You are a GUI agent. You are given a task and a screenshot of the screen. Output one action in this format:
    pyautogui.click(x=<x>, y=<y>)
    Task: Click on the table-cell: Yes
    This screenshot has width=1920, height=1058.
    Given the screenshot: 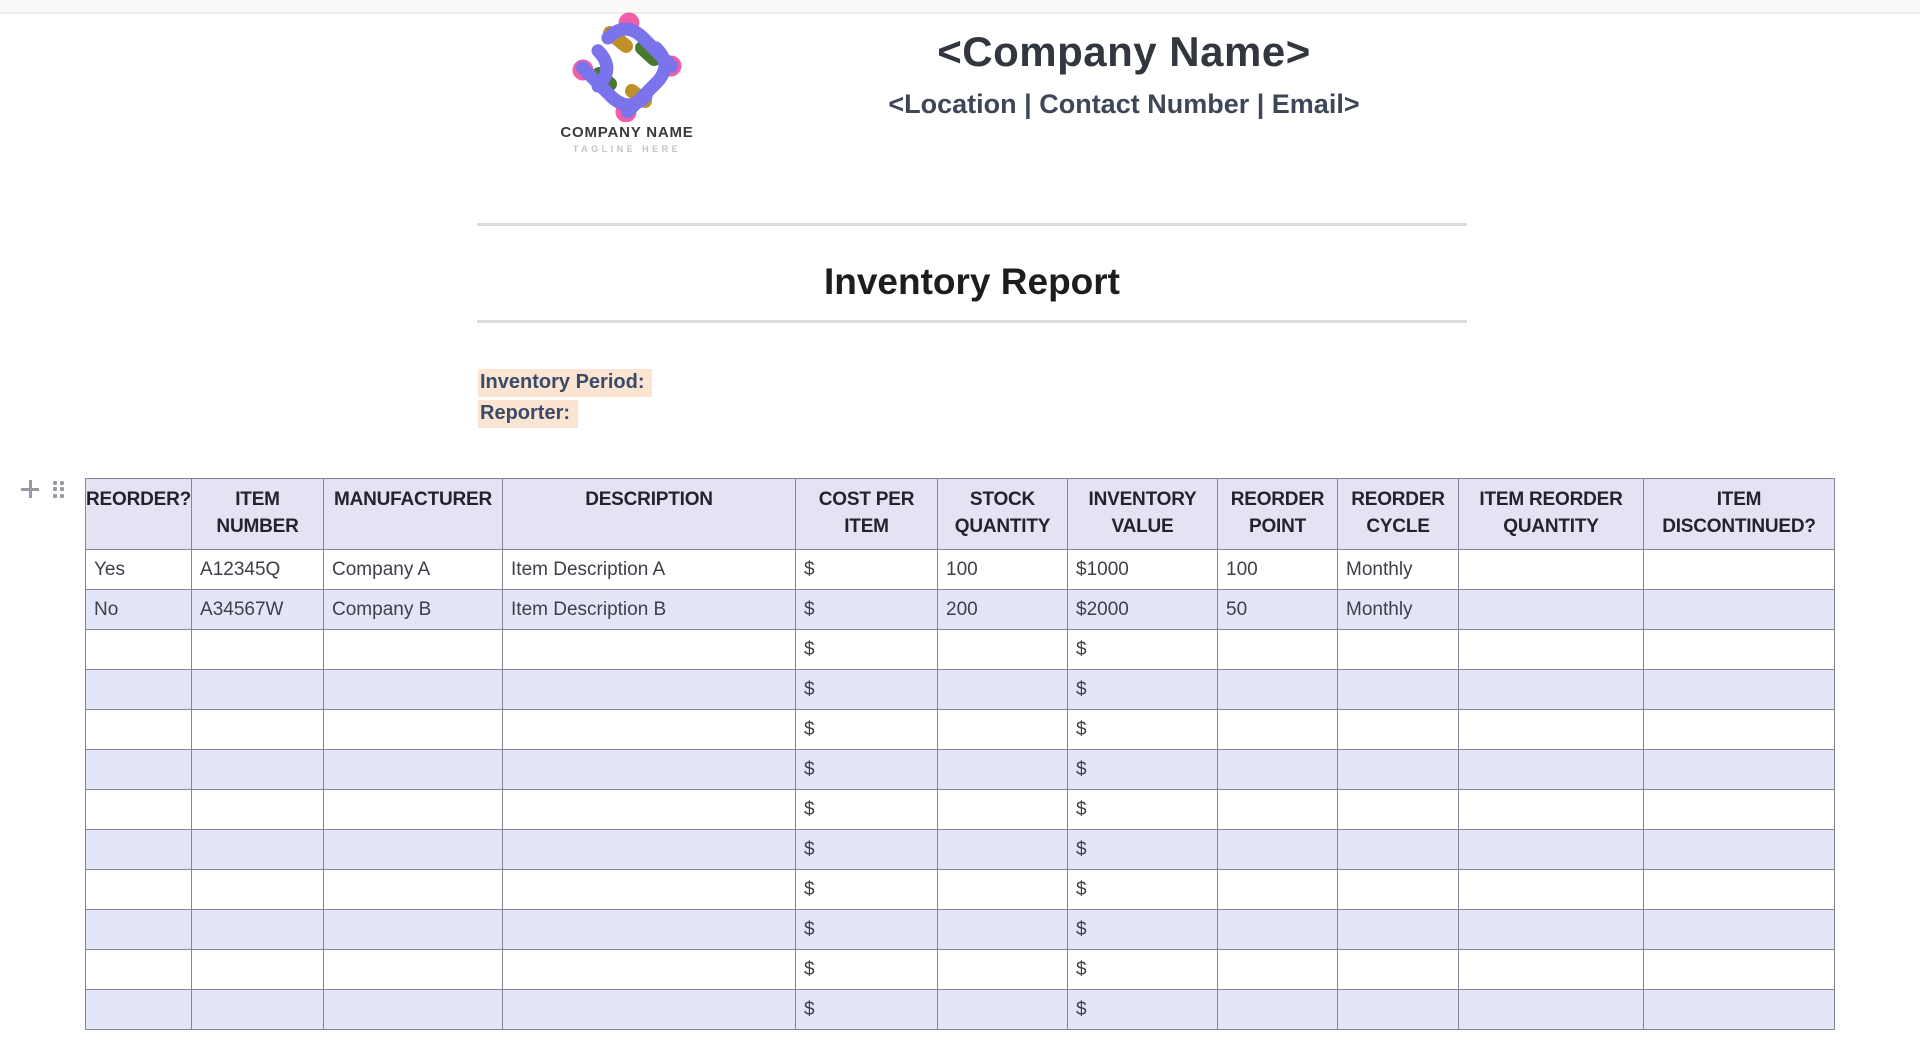 What is the action you would take?
    pyautogui.click(x=138, y=569)
    